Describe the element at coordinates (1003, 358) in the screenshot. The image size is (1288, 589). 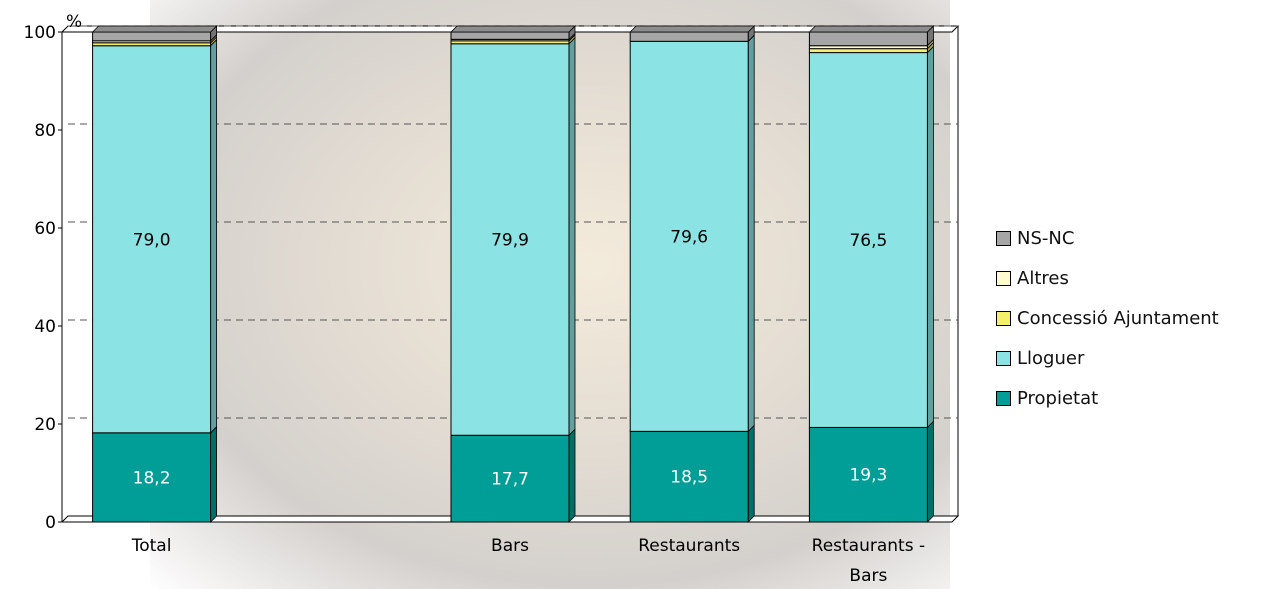
I see `legend-swatch-lloguer` at that location.